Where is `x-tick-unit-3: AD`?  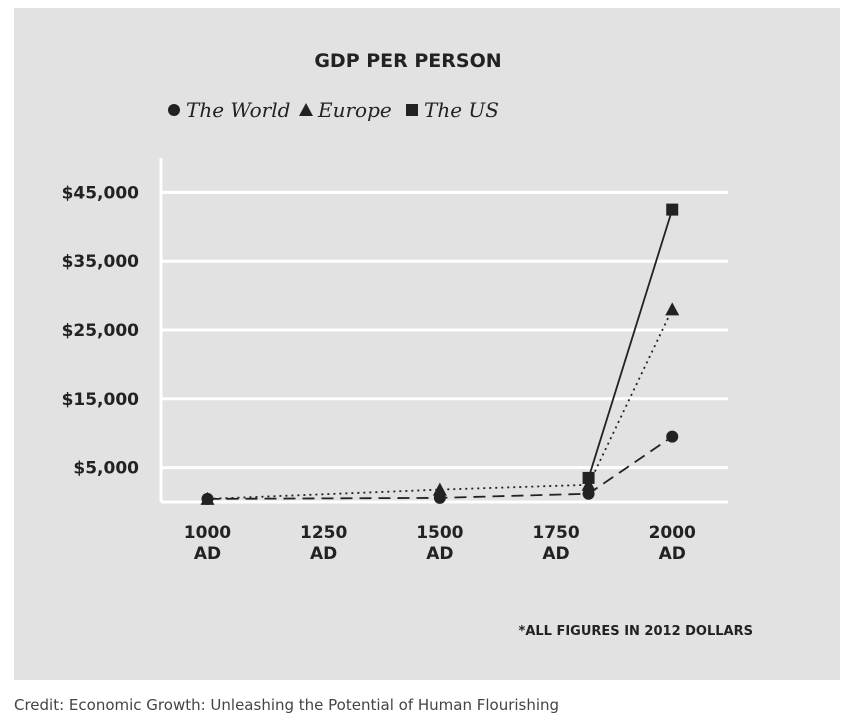
x-tick-unit-3: AD is located at coordinates (555, 554).